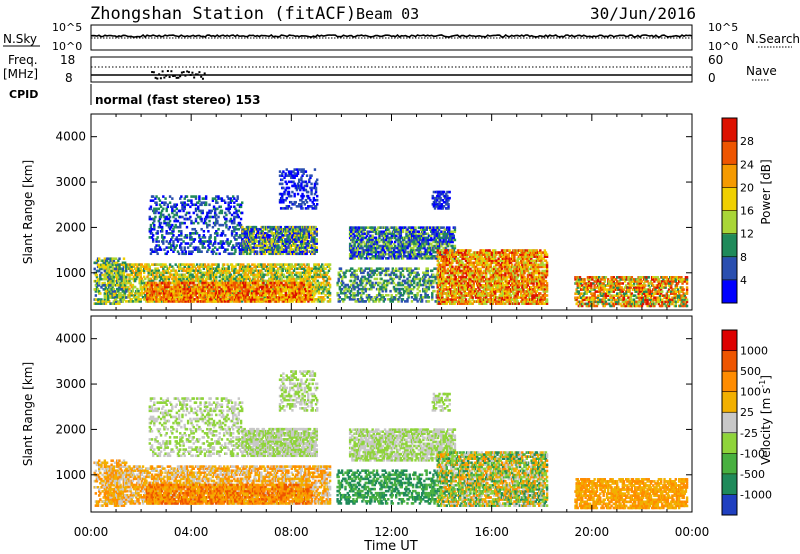 The width and height of the screenshot is (800, 554). What do you see at coordinates (223, 14) in the screenshot?
I see `station-title: Zhongshan Station (fitACF)` at bounding box center [223, 14].